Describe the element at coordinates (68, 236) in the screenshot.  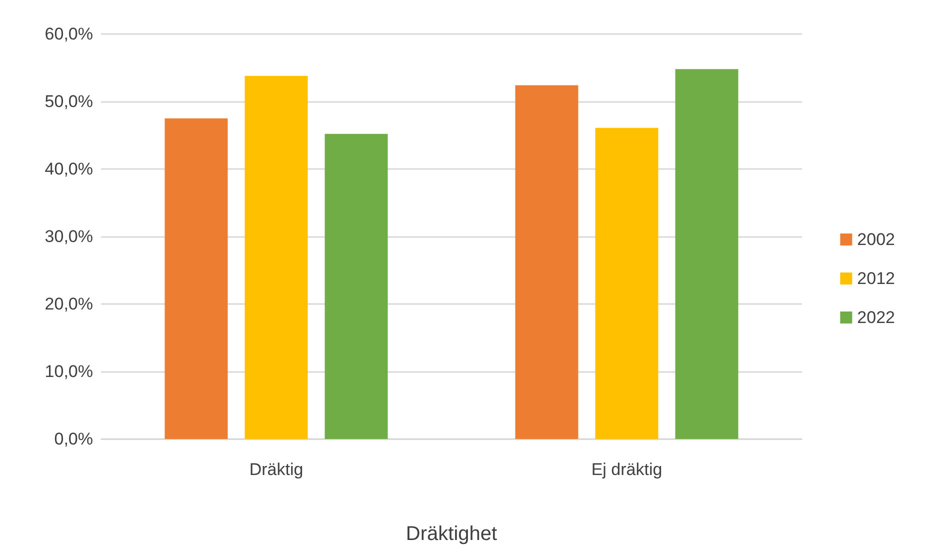
I see `y-tick-label: 30,0%` at that location.